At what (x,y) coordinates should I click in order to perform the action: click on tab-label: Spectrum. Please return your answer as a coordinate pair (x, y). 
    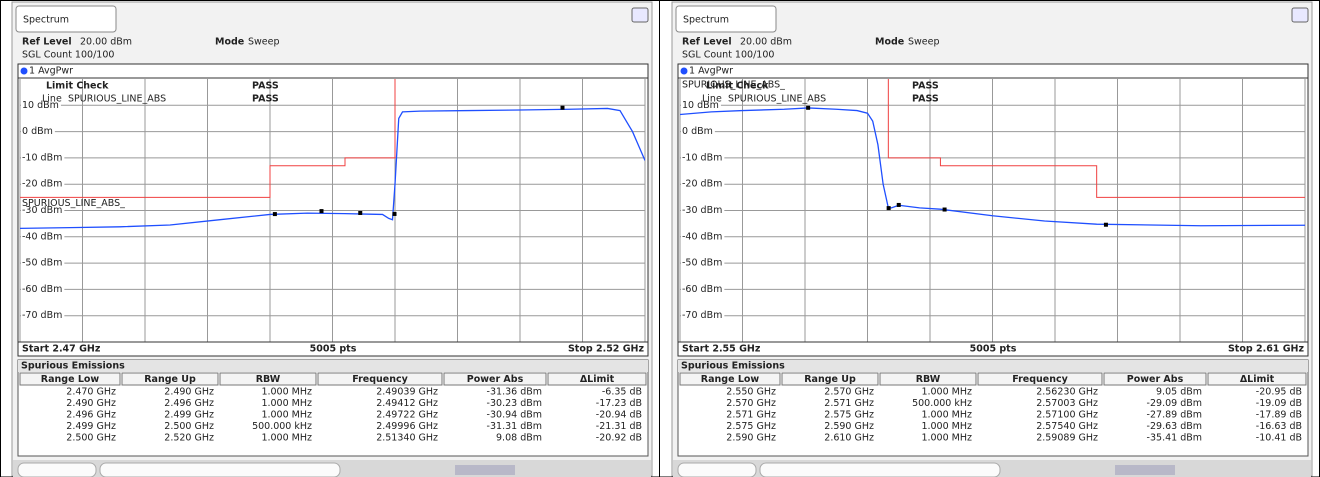
    Looking at the image, I should click on (706, 20).